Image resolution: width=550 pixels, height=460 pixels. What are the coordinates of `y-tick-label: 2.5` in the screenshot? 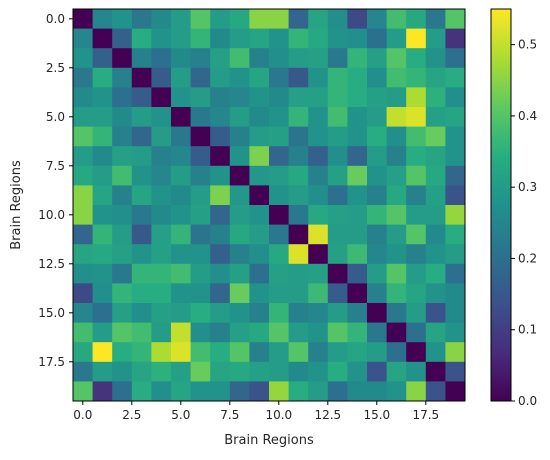 It's located at (55, 68).